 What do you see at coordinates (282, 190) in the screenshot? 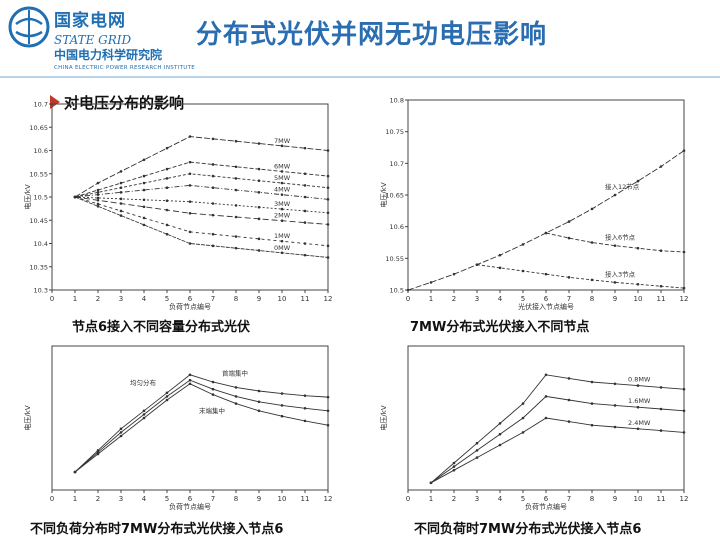
I see `series-label: 4MW` at bounding box center [282, 190].